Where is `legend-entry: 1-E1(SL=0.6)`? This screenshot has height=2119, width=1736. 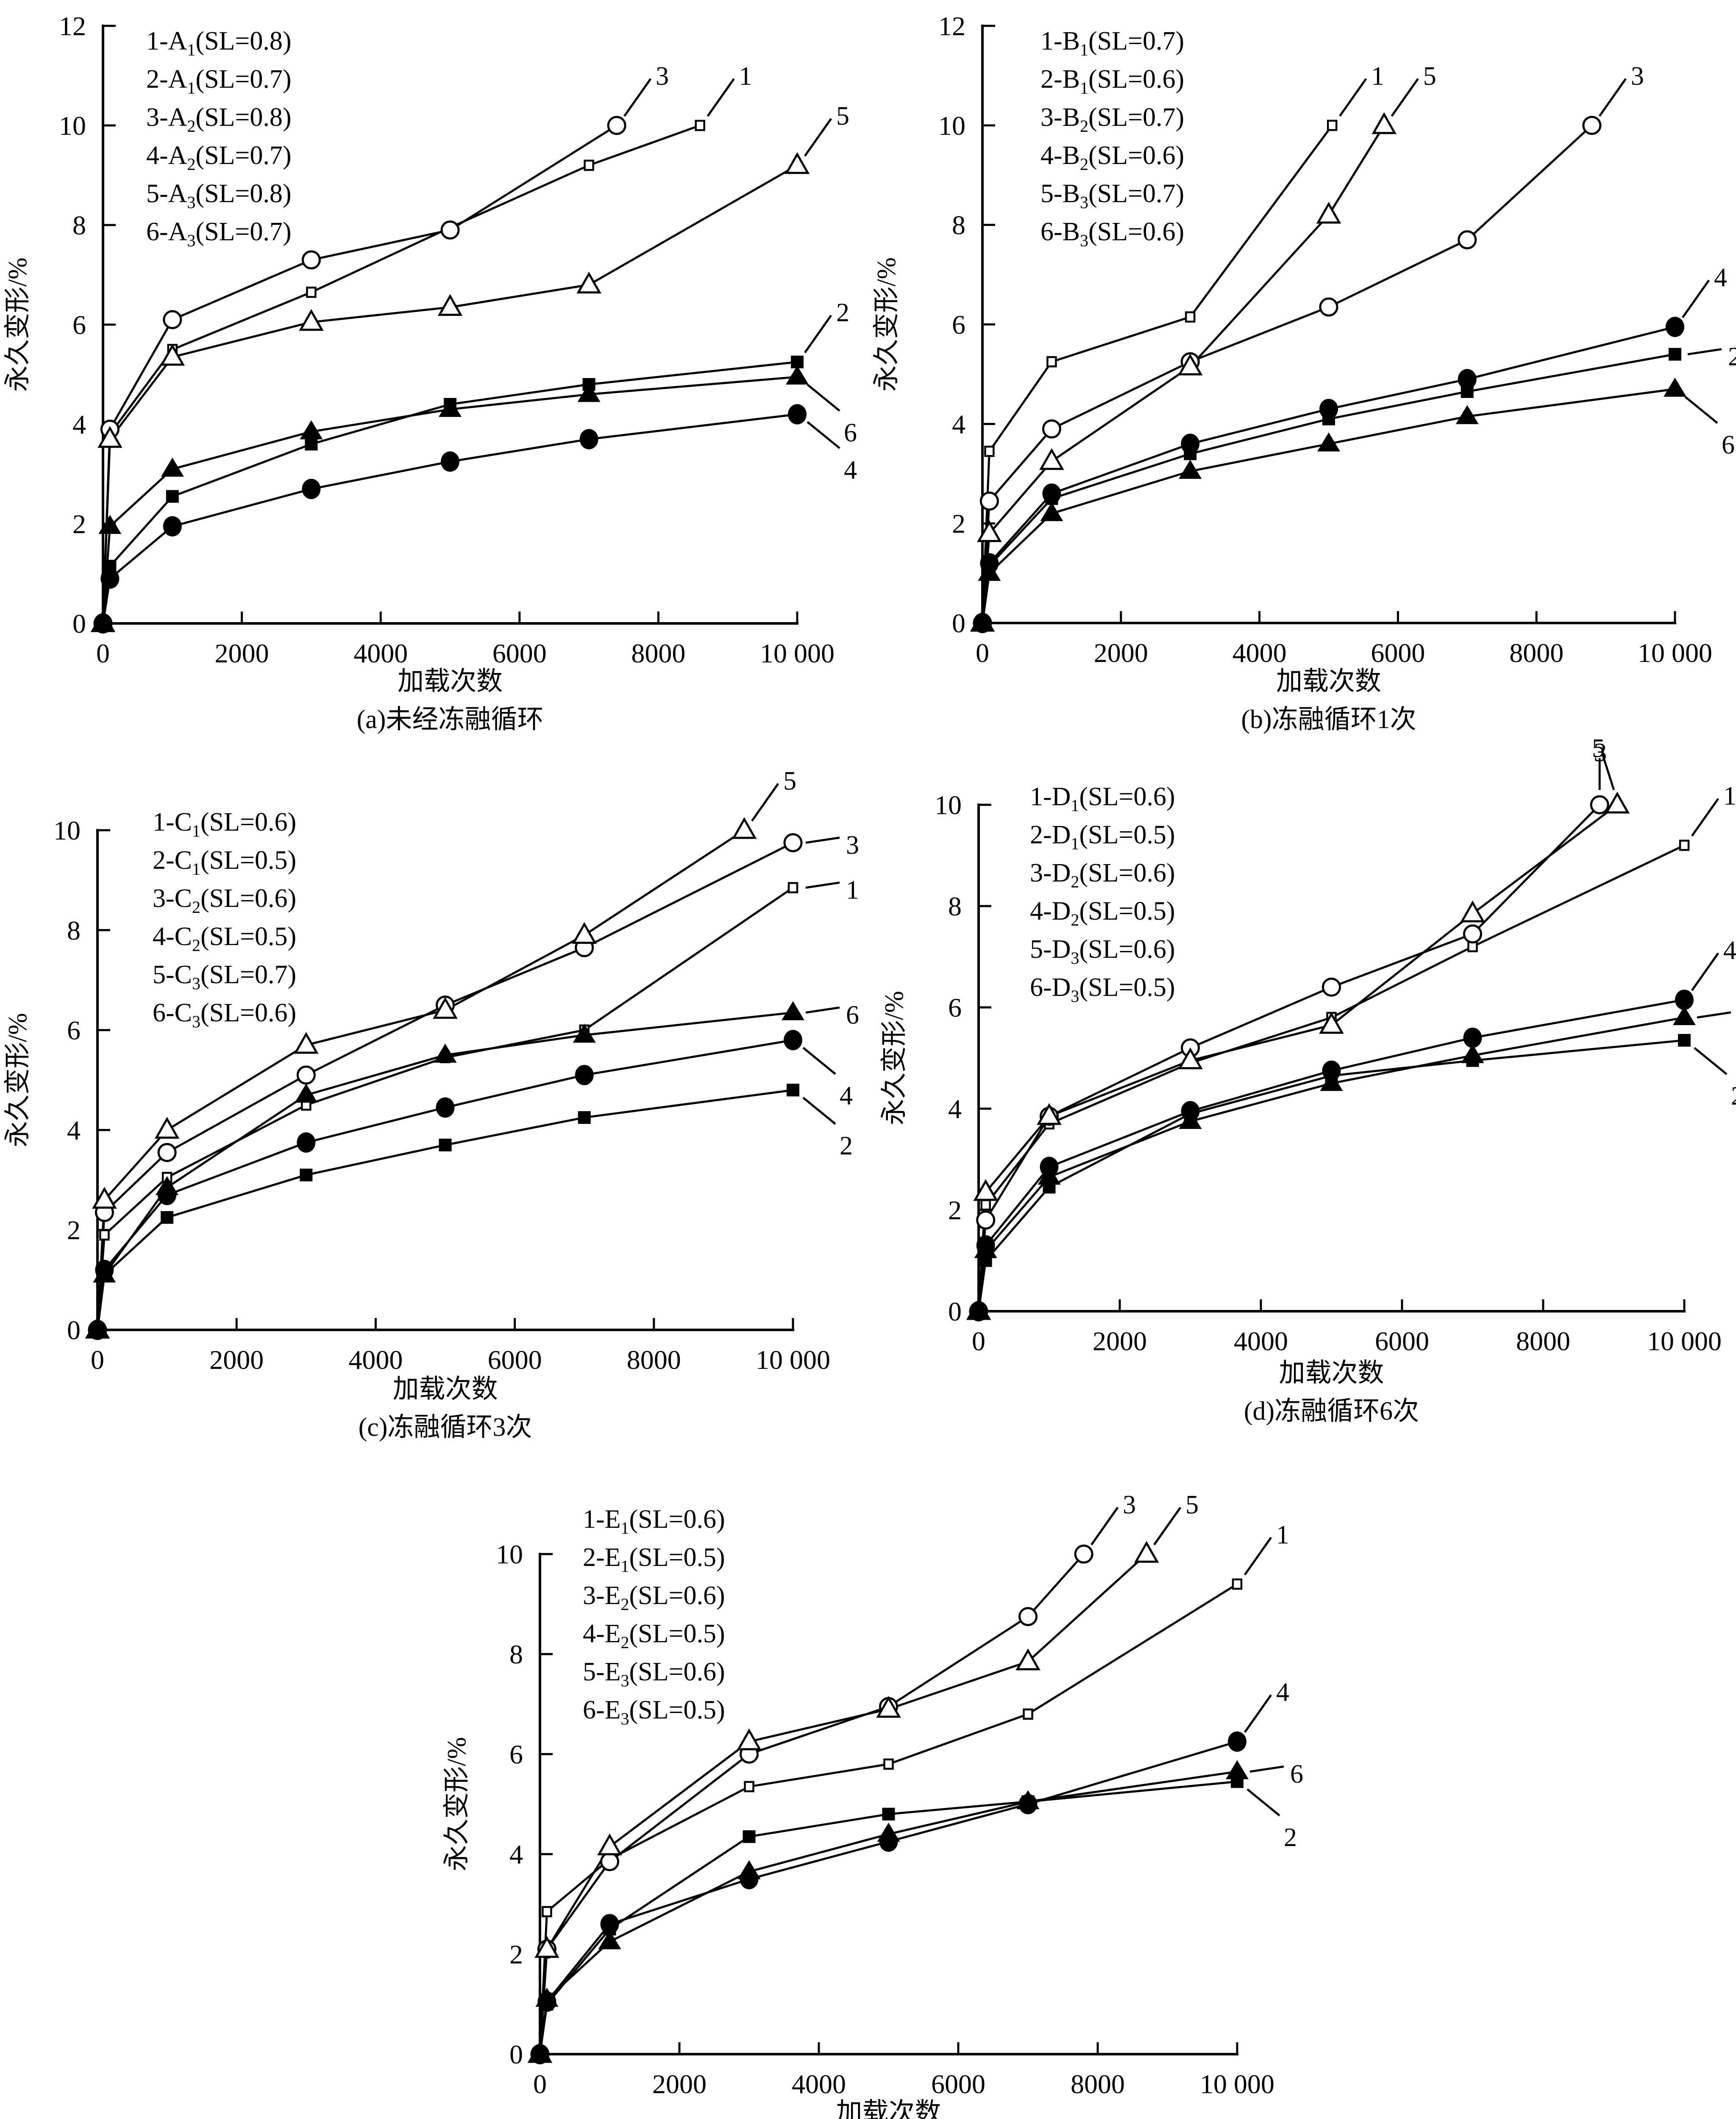
legend-entry: 1-E1(SL=0.6) is located at coordinates (654, 1522).